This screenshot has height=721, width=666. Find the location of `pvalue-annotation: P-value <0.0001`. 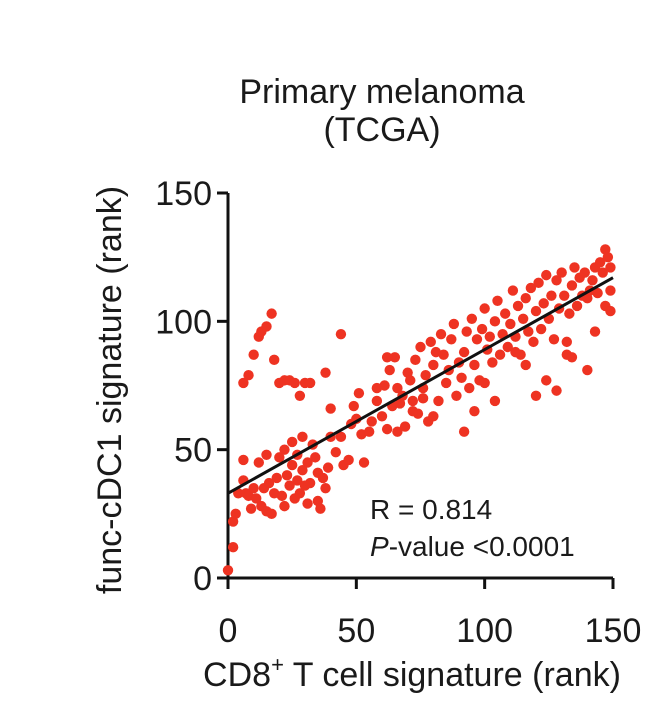

pvalue-annotation: P-value <0.0001 is located at coordinates (472, 546).